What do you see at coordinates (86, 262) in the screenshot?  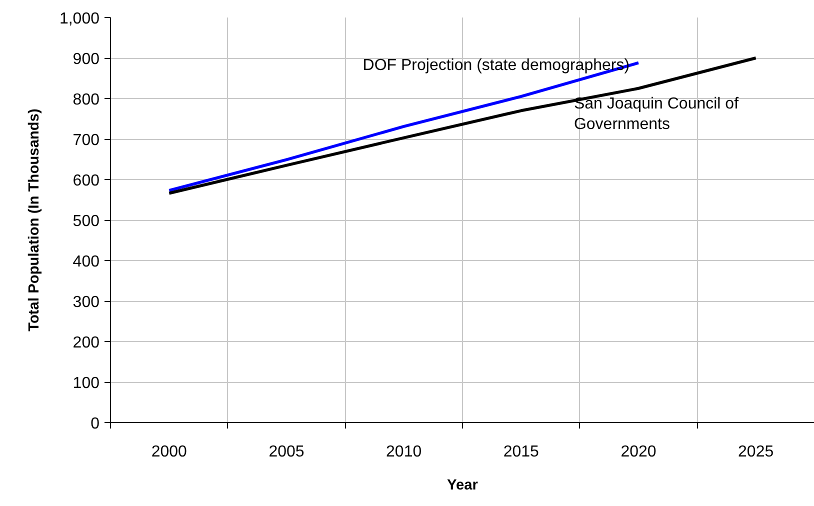 I see `y-tick-label: 400` at bounding box center [86, 262].